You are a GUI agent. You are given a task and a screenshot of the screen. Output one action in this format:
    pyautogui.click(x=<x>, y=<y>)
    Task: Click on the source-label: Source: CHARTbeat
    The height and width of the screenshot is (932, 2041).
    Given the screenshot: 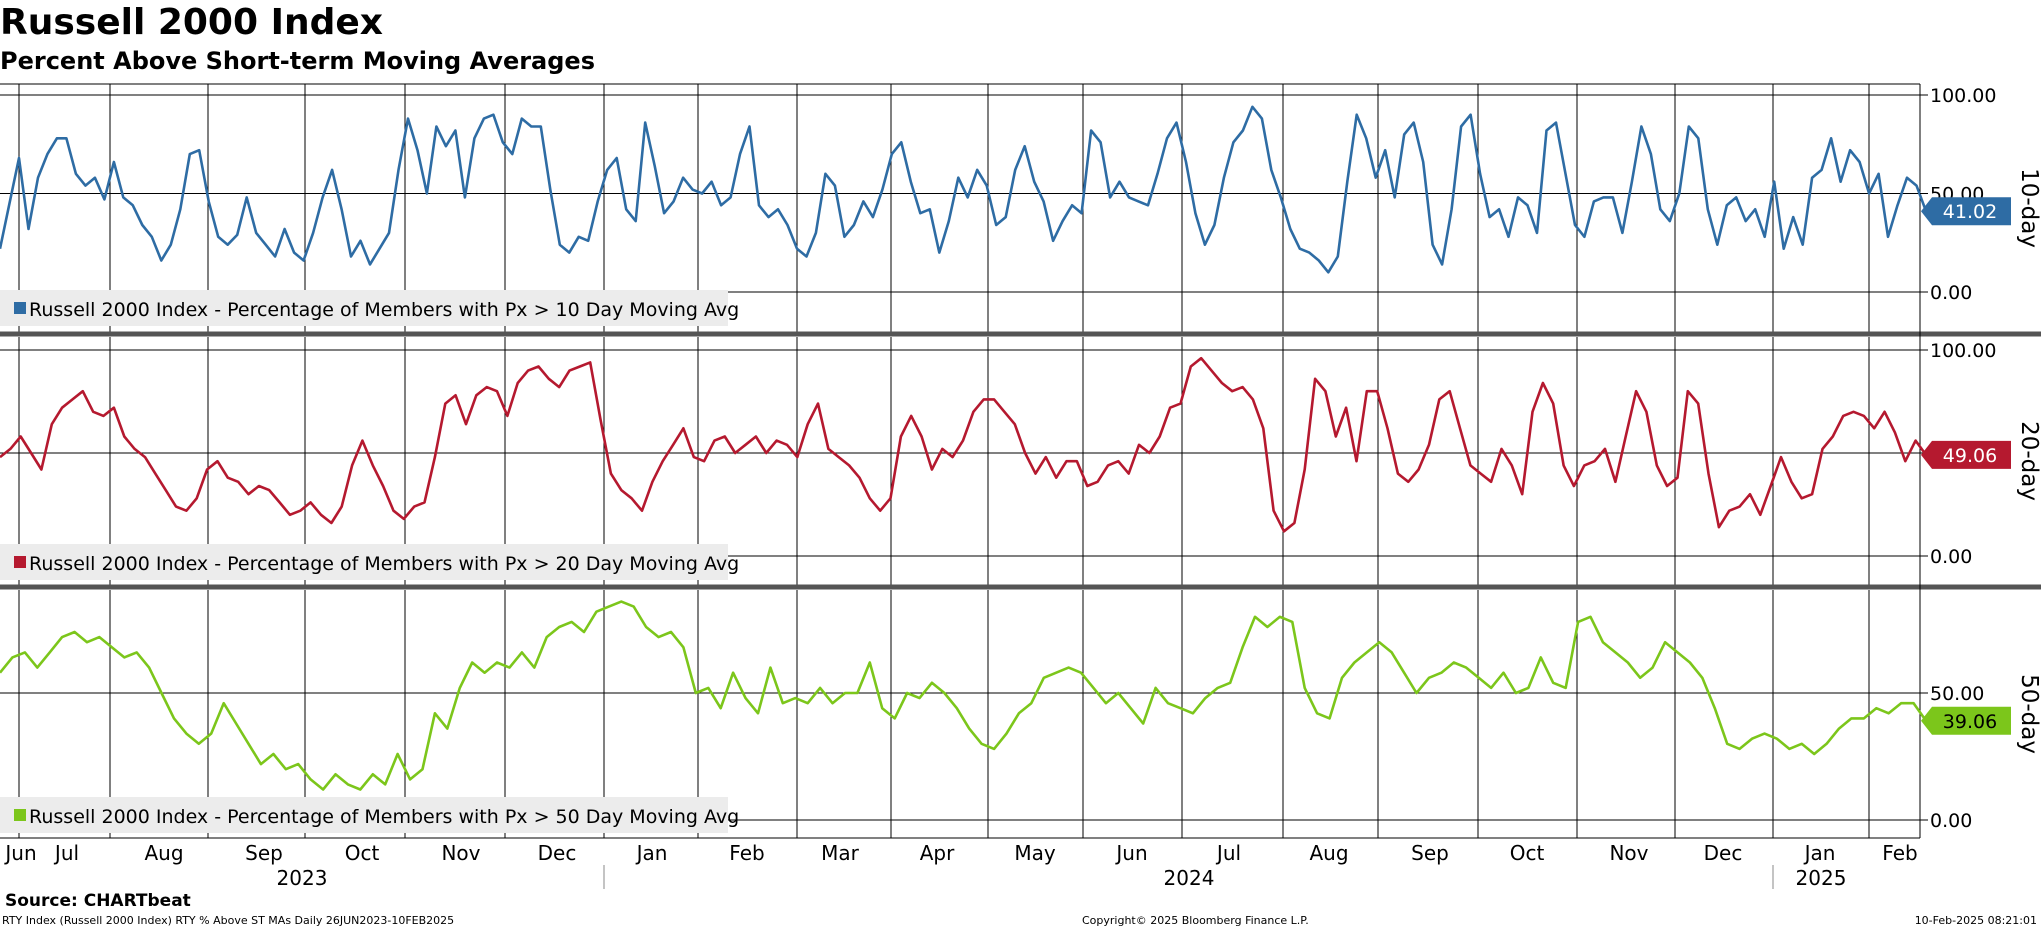 What is the action you would take?
    pyautogui.click(x=98, y=901)
    